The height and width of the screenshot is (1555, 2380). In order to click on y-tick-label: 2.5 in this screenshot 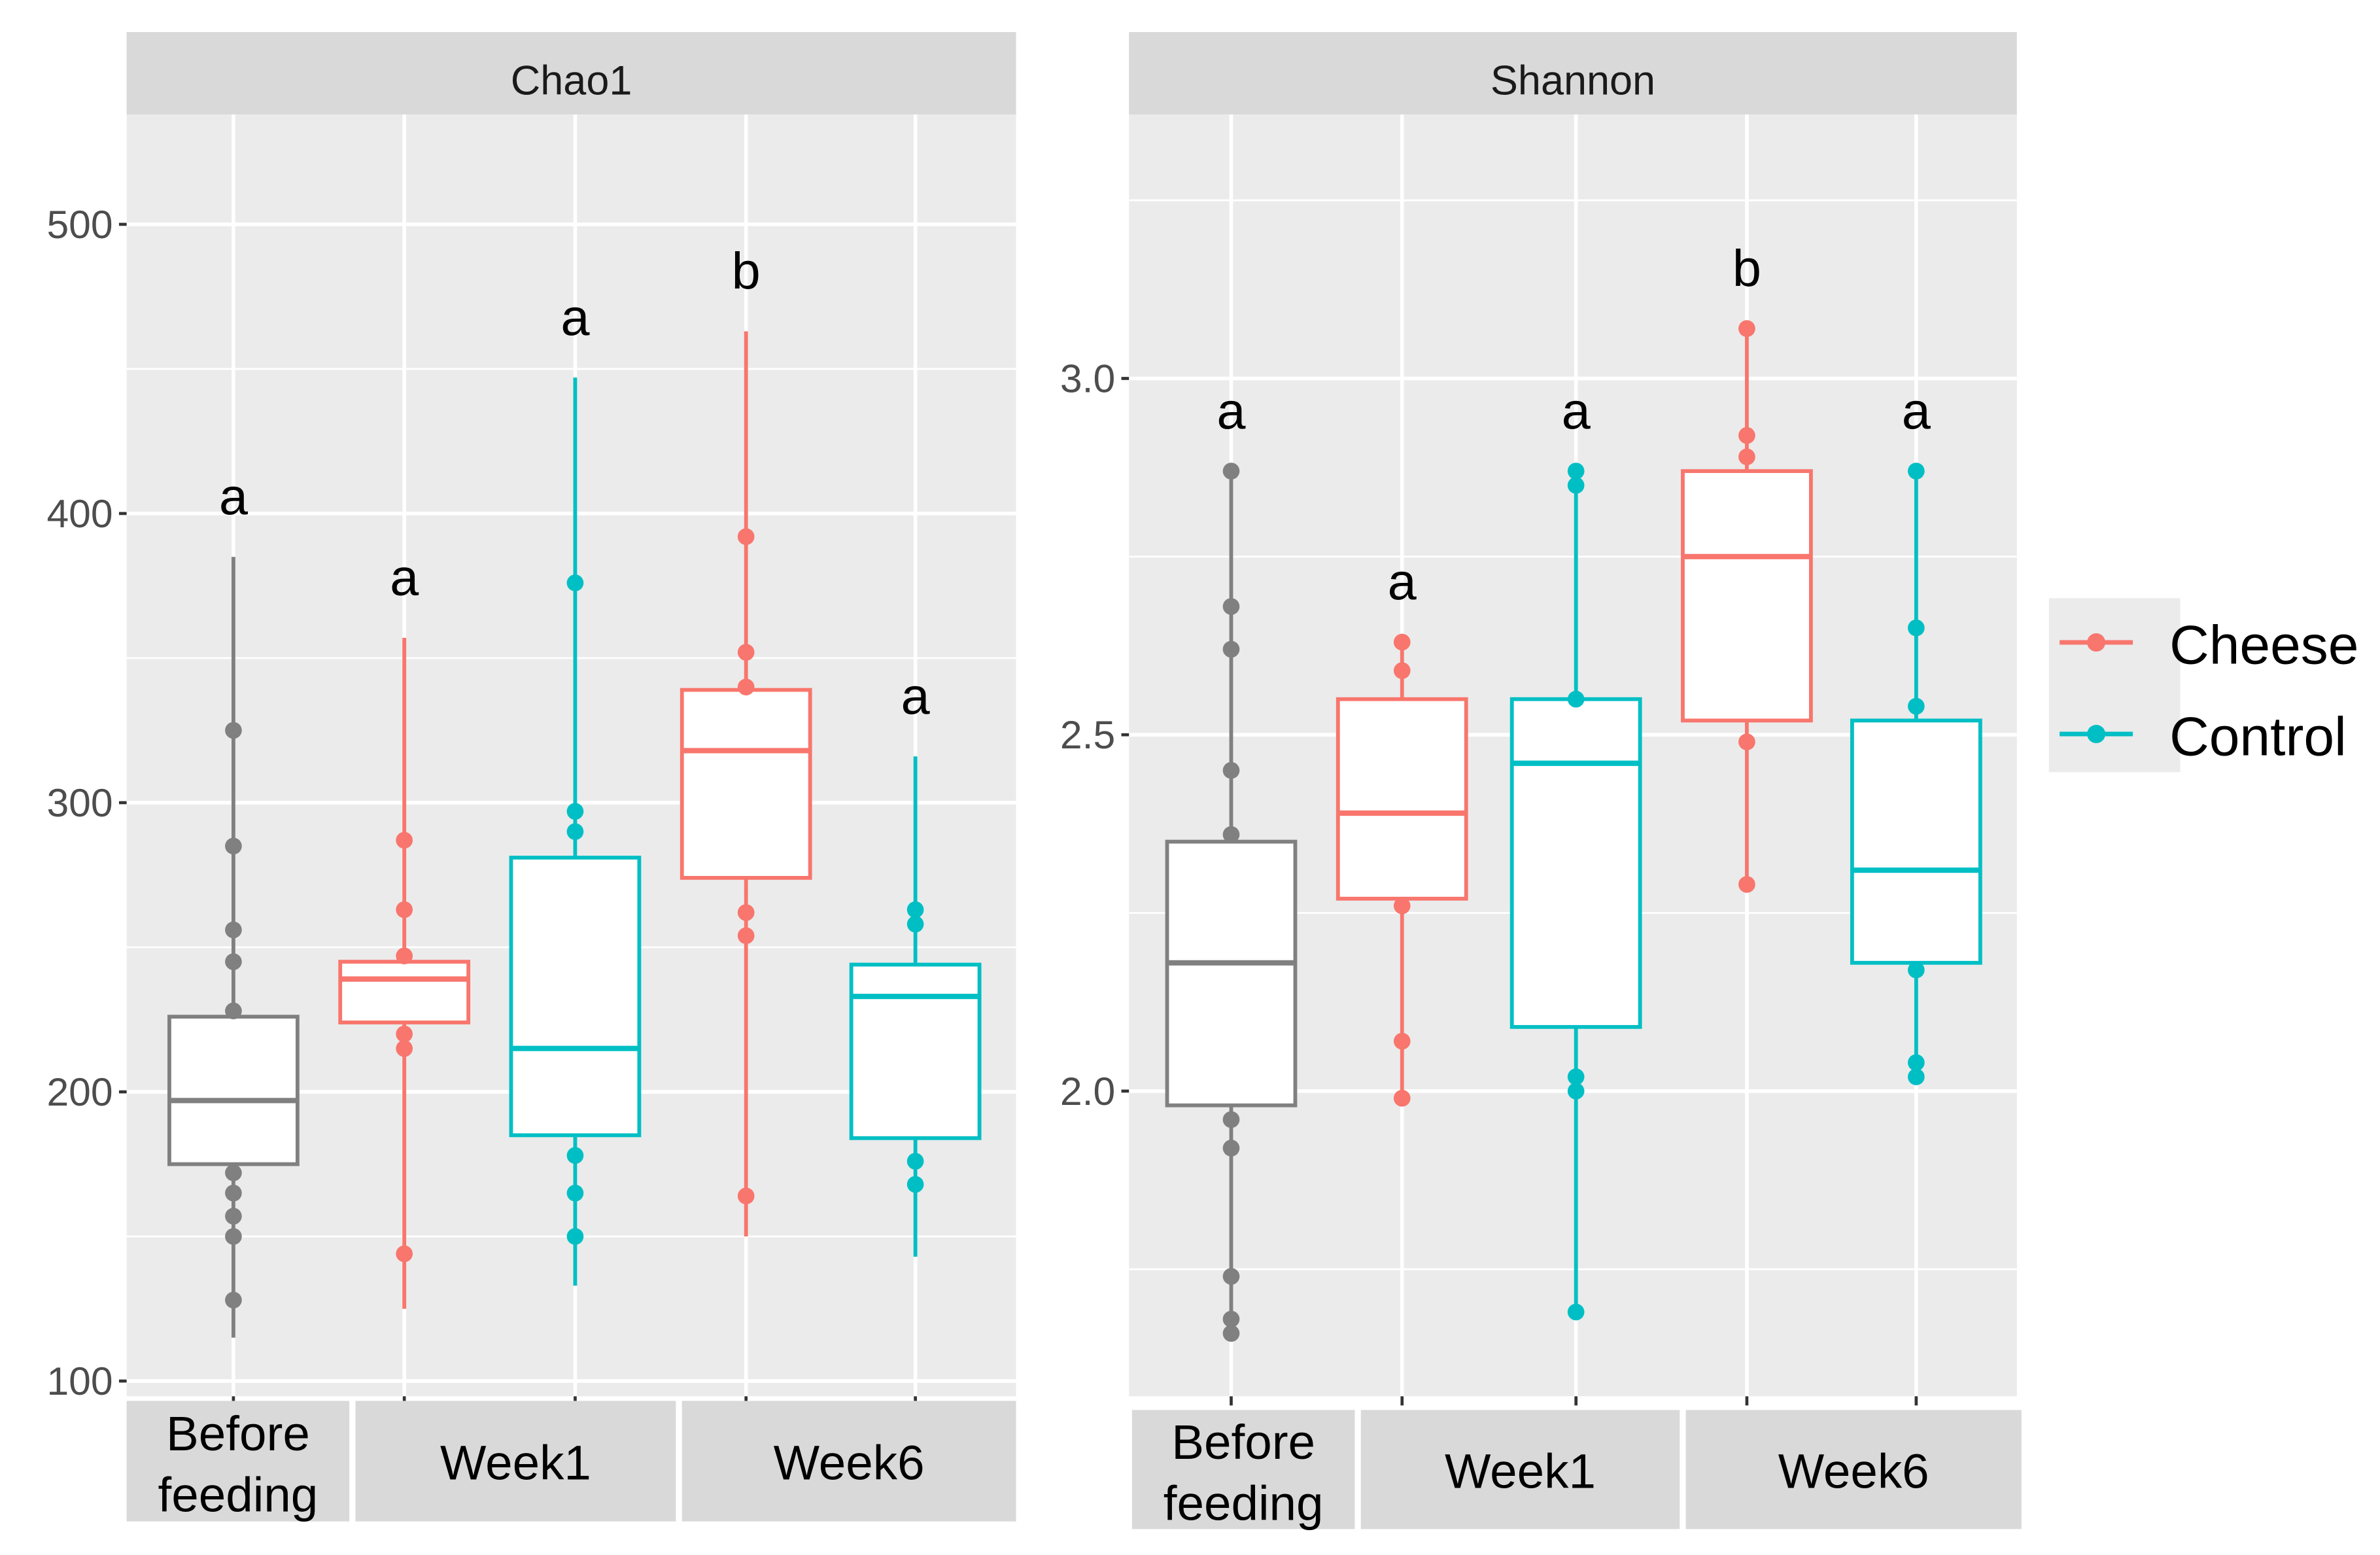, I will do `click(1087, 734)`.